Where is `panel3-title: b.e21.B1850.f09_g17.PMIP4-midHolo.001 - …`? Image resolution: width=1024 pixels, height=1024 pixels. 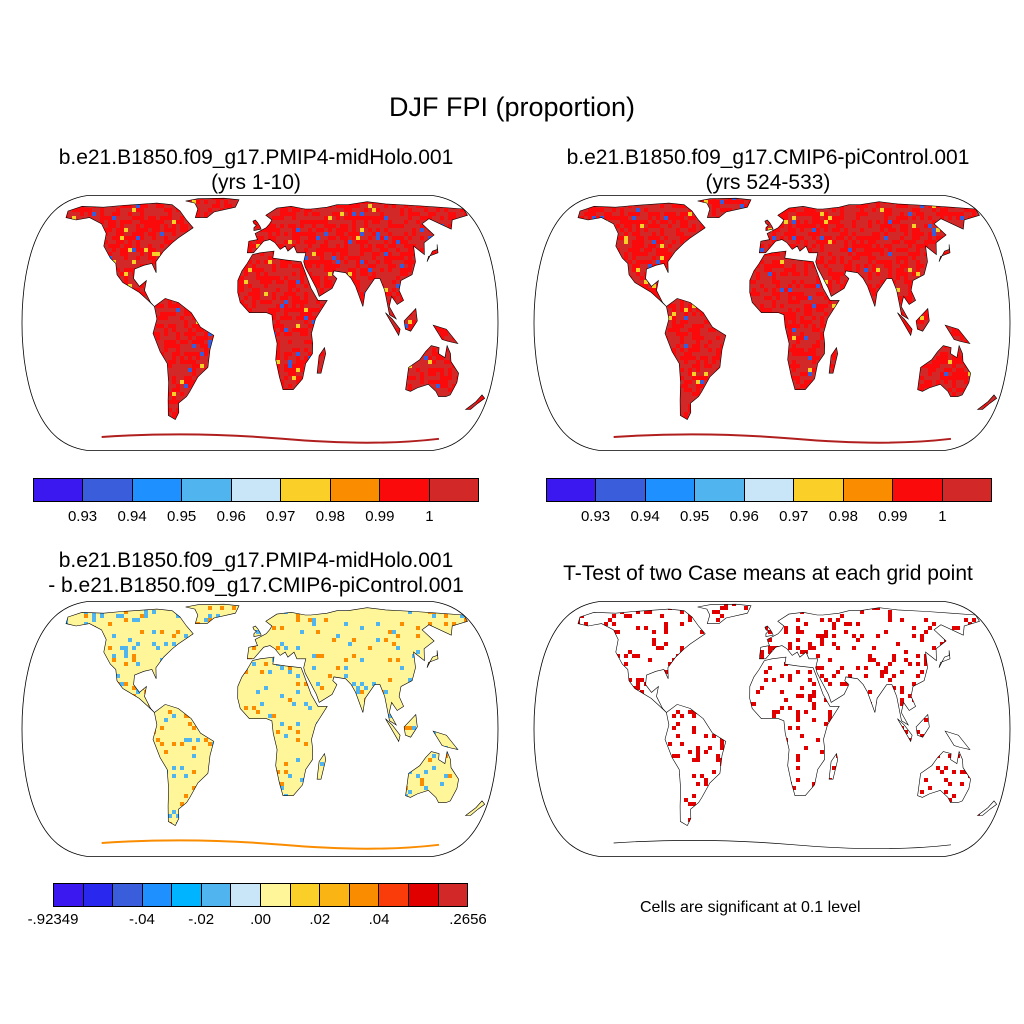
panel3-title: b.e21.B1850.f09_g17.PMIP4-midHolo.001 - … is located at coordinates (256, 573).